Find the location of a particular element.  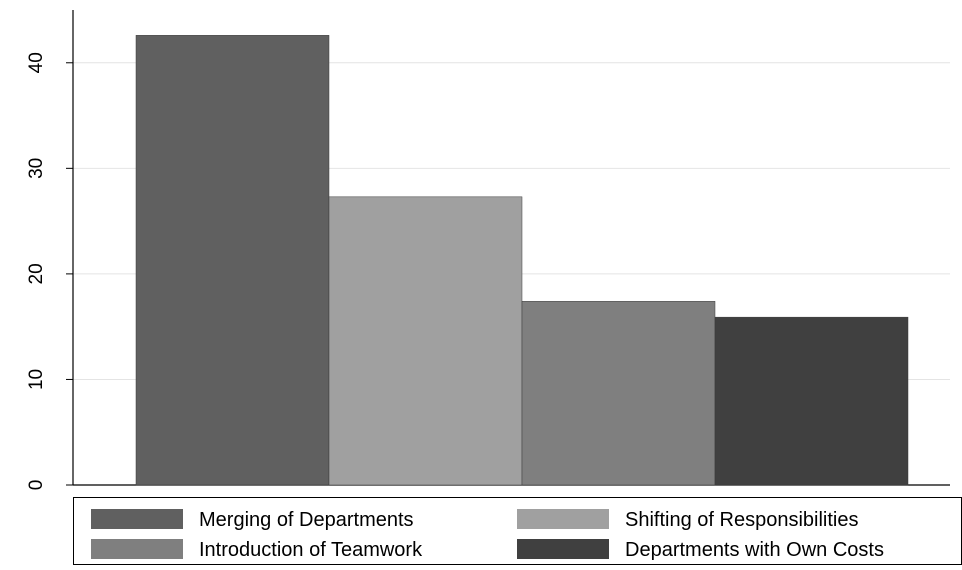

legend-label: Departments with Own Costs is located at coordinates (754, 550).